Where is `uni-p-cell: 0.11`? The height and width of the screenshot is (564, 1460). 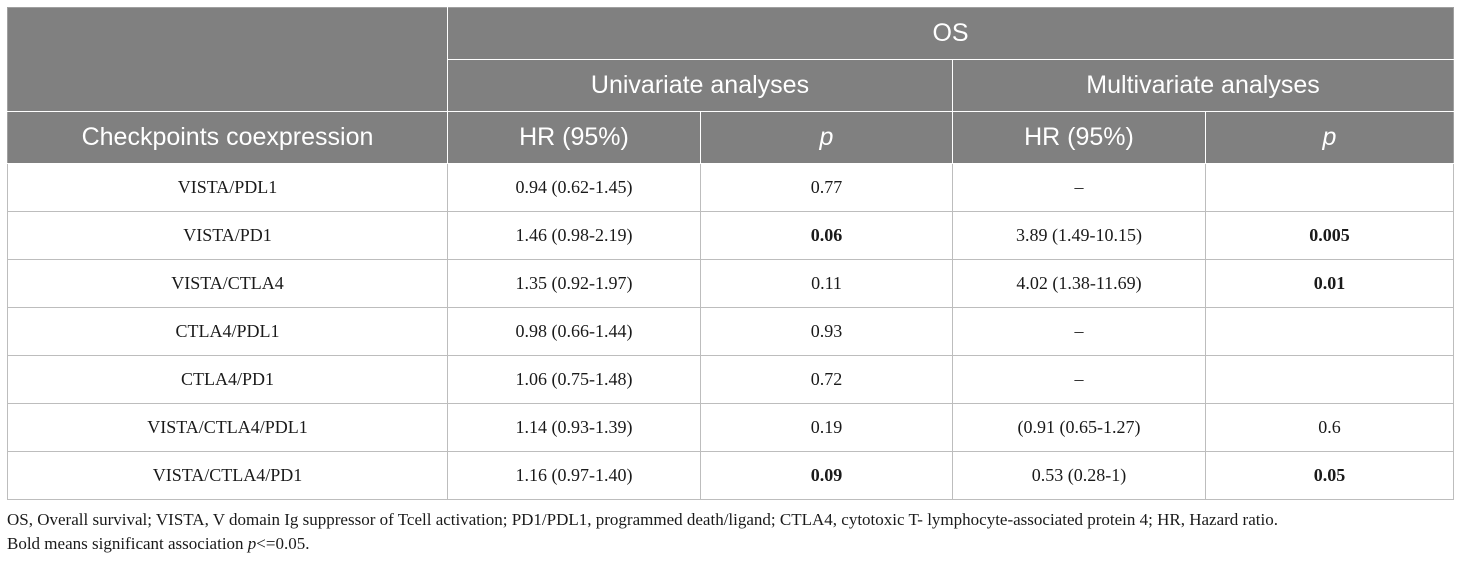 uni-p-cell: 0.11 is located at coordinates (826, 283).